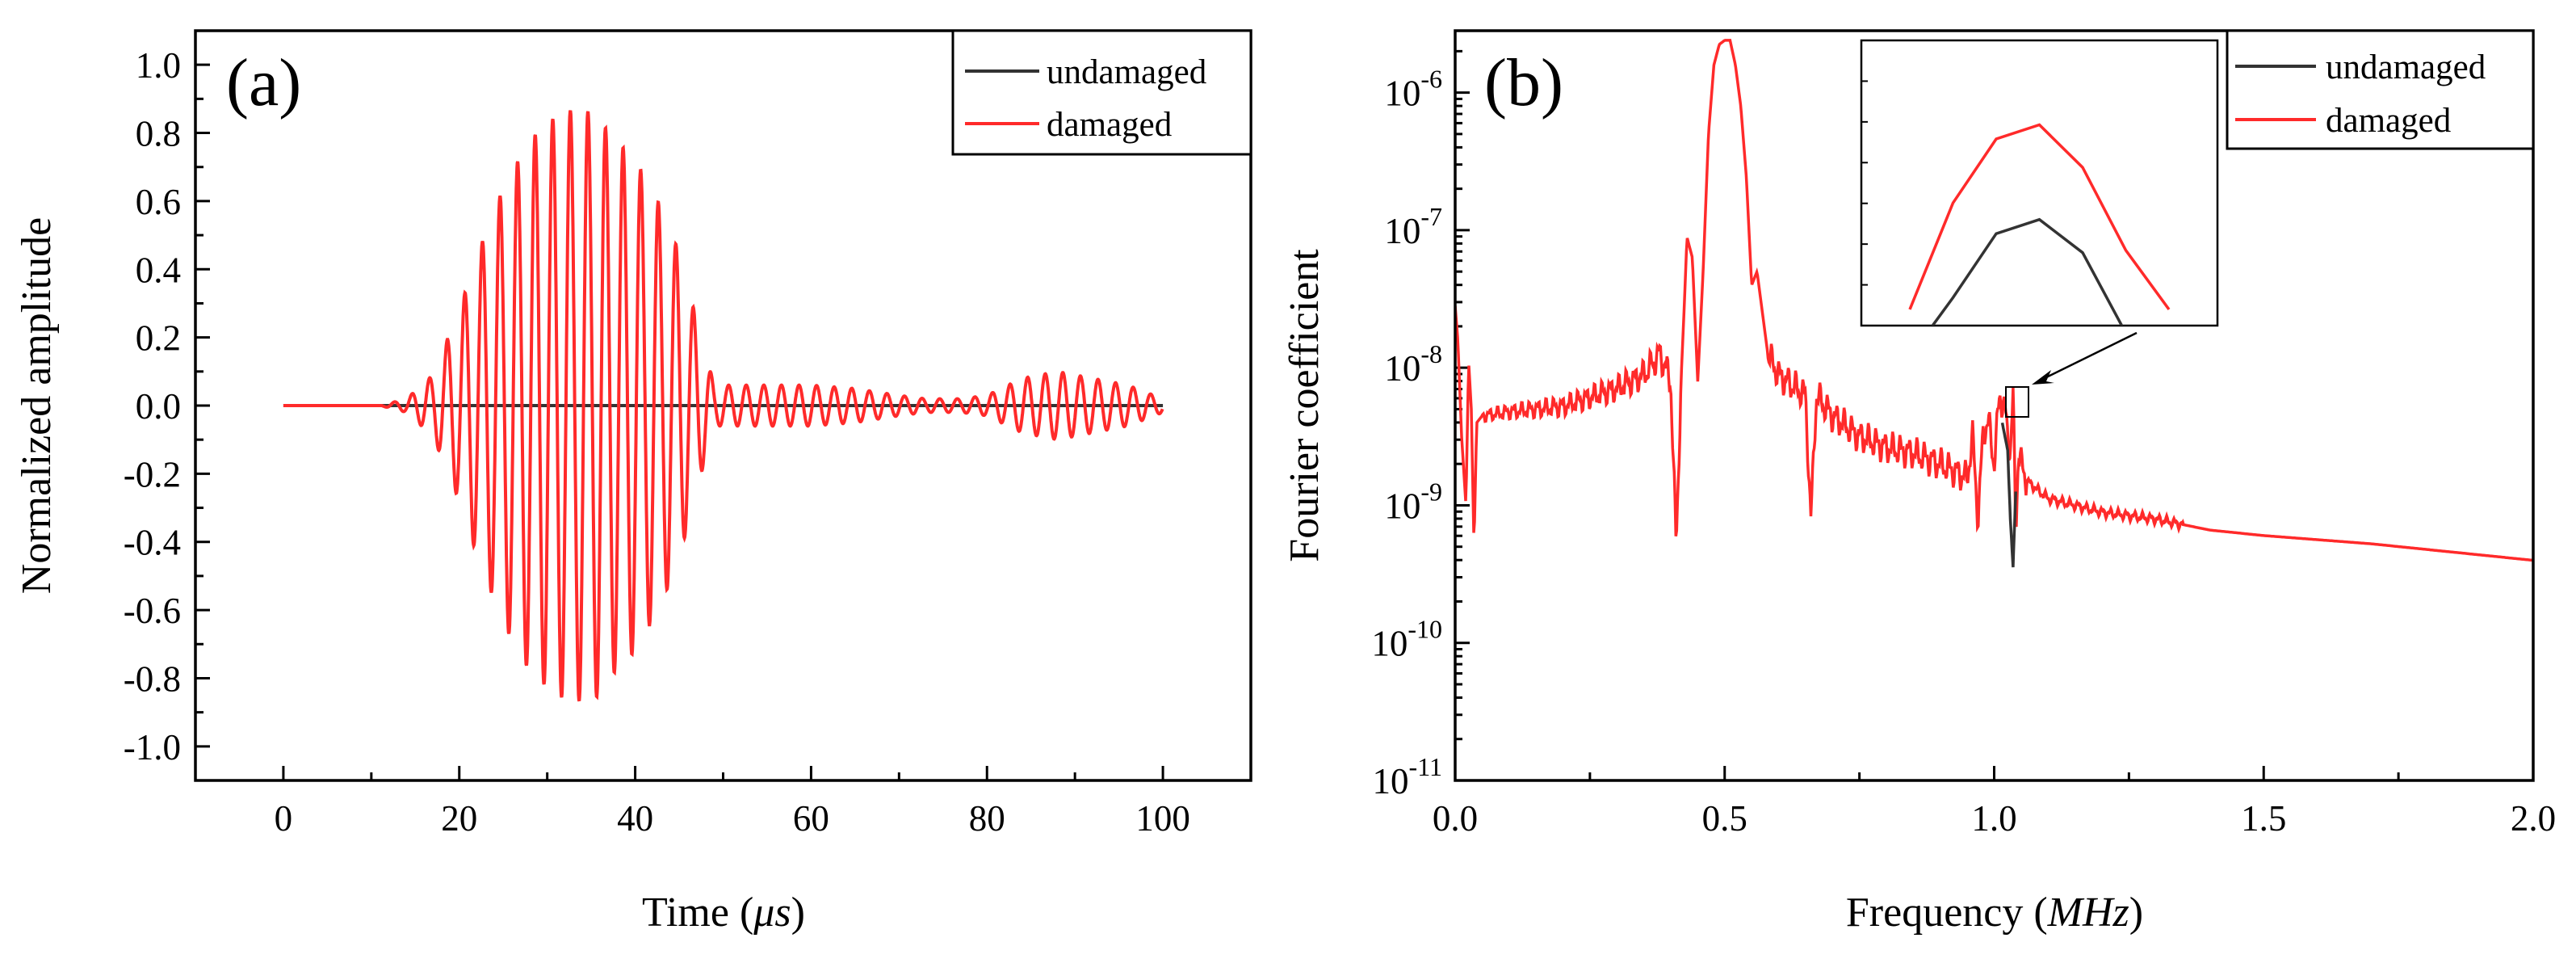  I want to click on panel-a-x-tick-label: 0, so click(284, 818).